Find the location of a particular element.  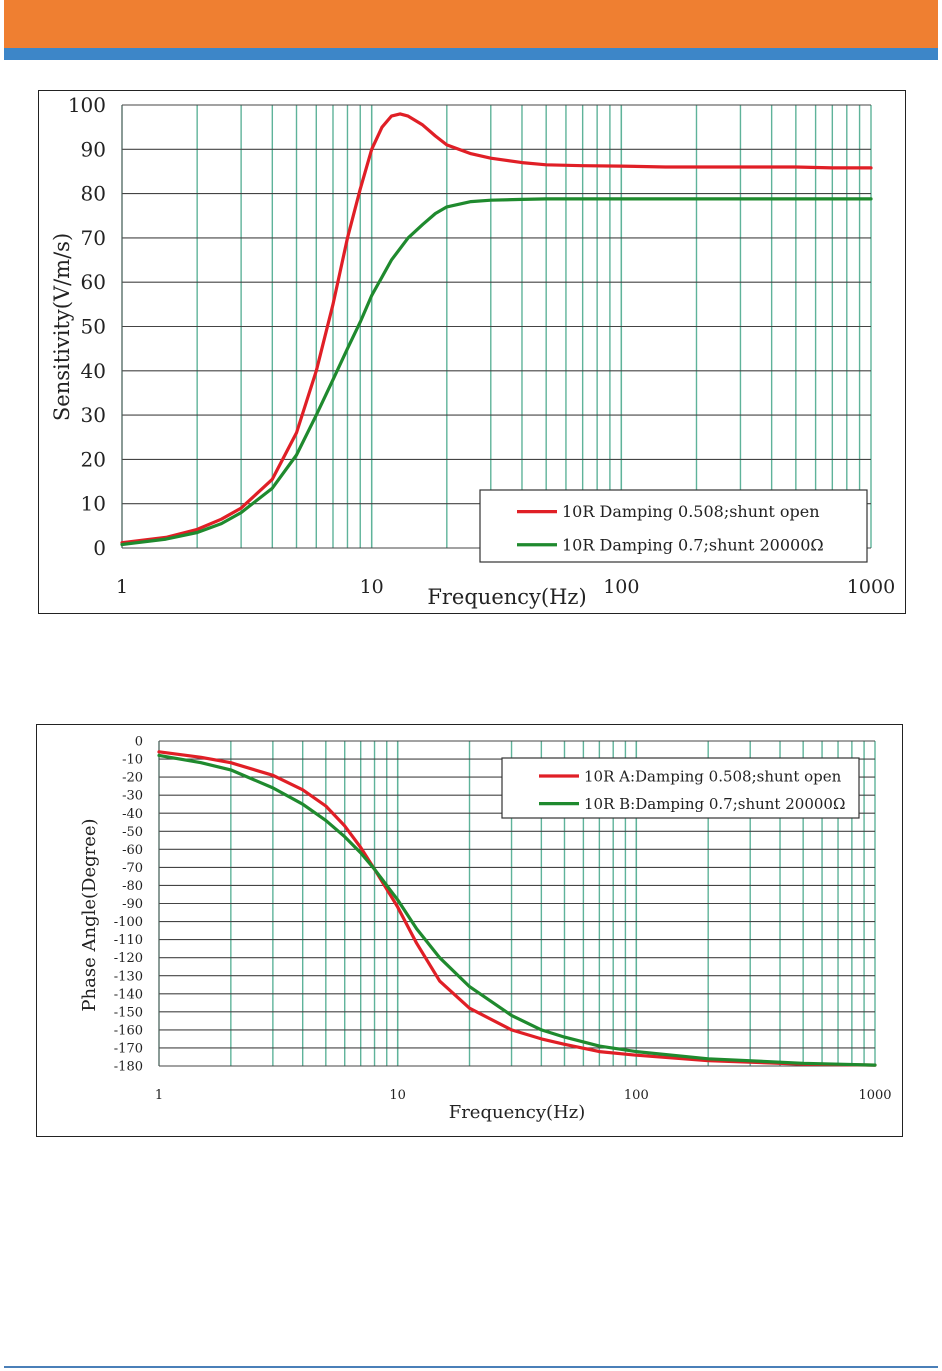

y-tick-label: 30 is located at coordinates (93, 415).